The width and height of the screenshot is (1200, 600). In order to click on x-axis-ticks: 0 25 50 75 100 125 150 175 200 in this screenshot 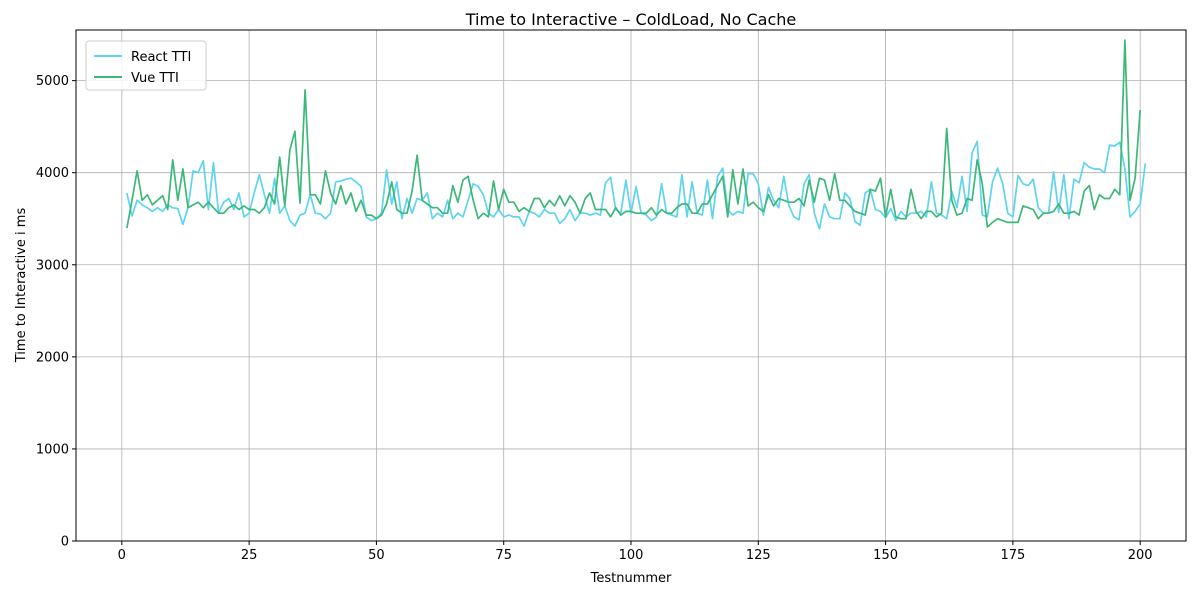, I will do `click(635, 552)`.